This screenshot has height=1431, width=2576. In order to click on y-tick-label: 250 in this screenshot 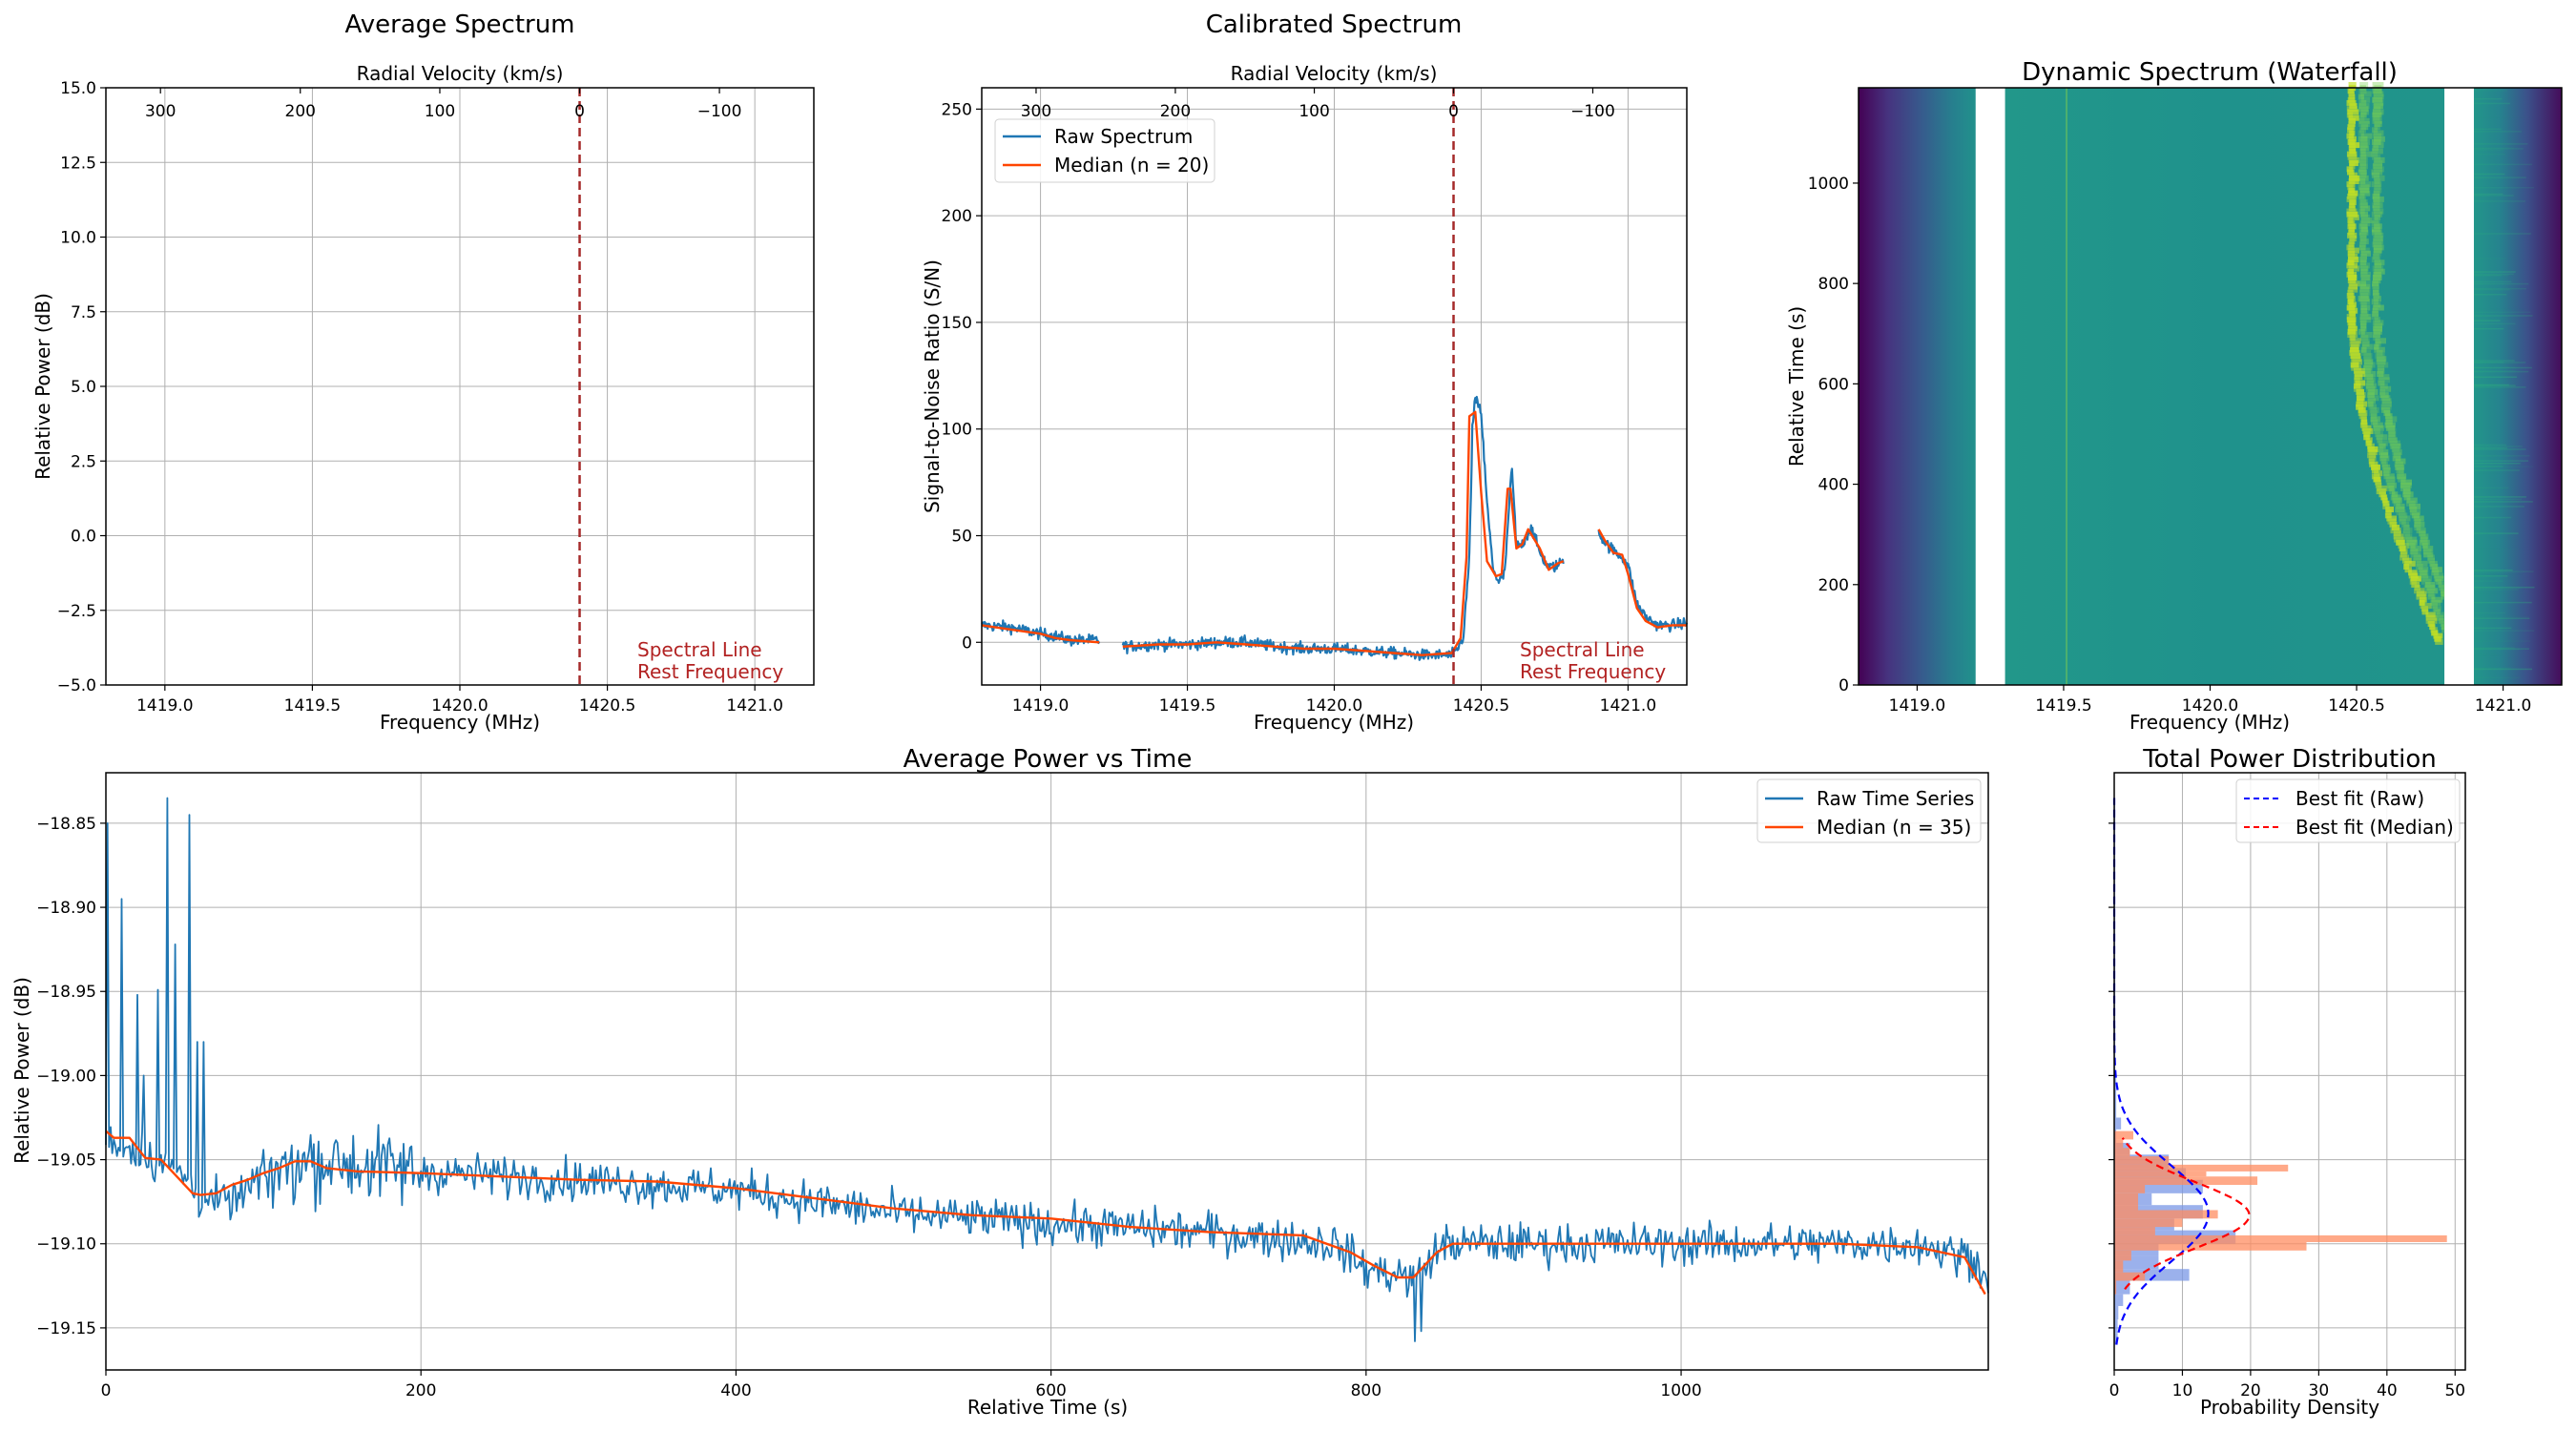, I will do `click(957, 109)`.